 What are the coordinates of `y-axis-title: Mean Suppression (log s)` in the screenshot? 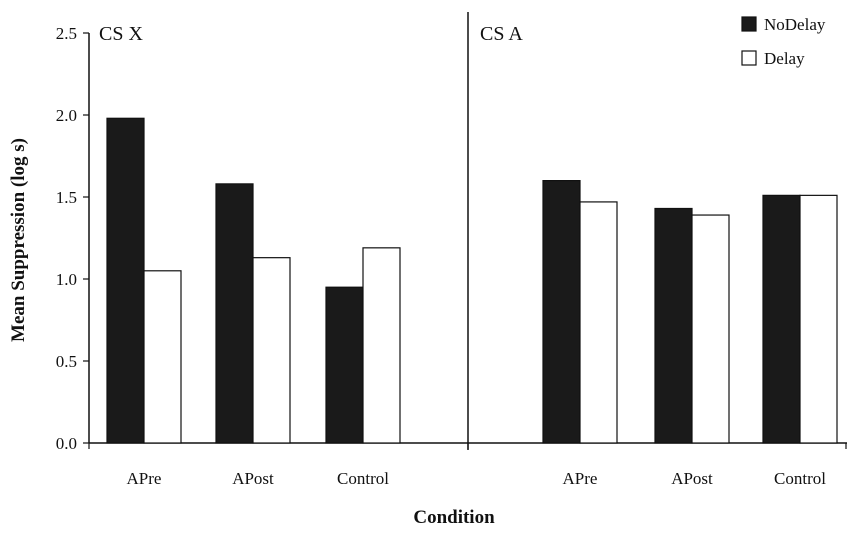 It's located at (18, 240).